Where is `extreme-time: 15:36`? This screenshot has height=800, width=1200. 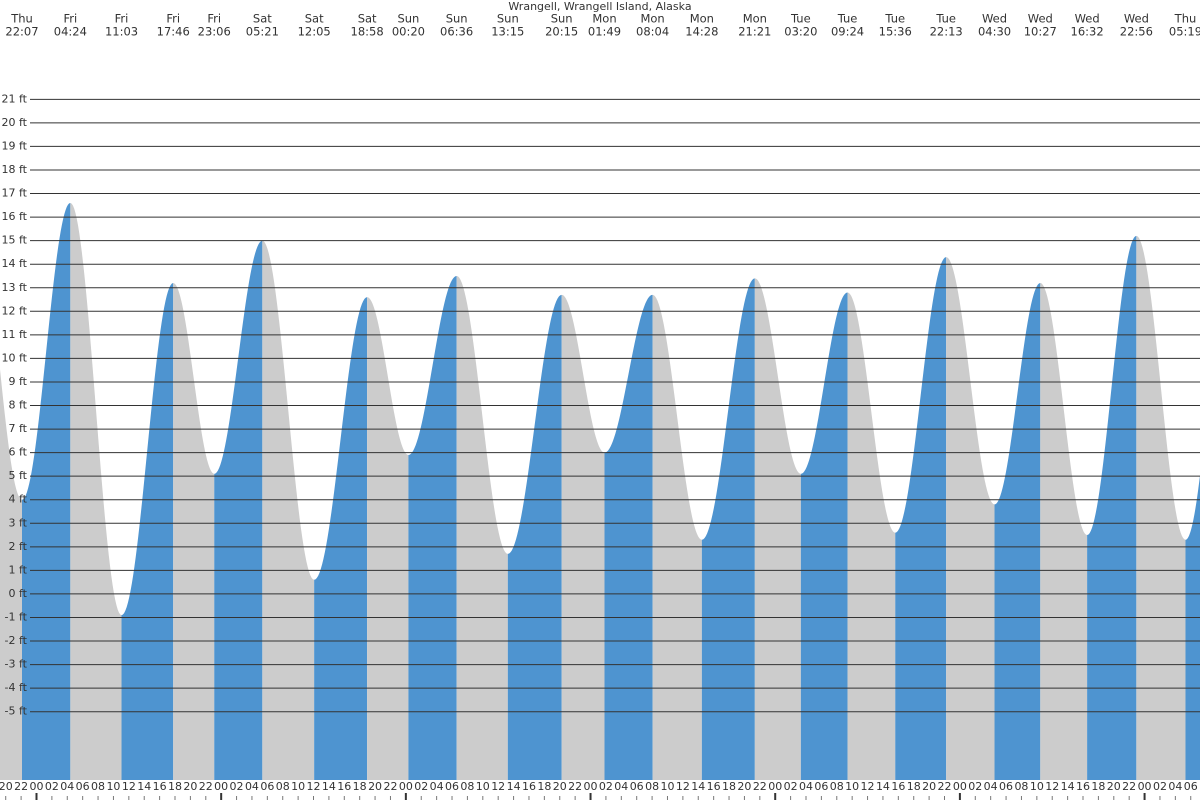
extreme-time: 15:36 is located at coordinates (895, 32).